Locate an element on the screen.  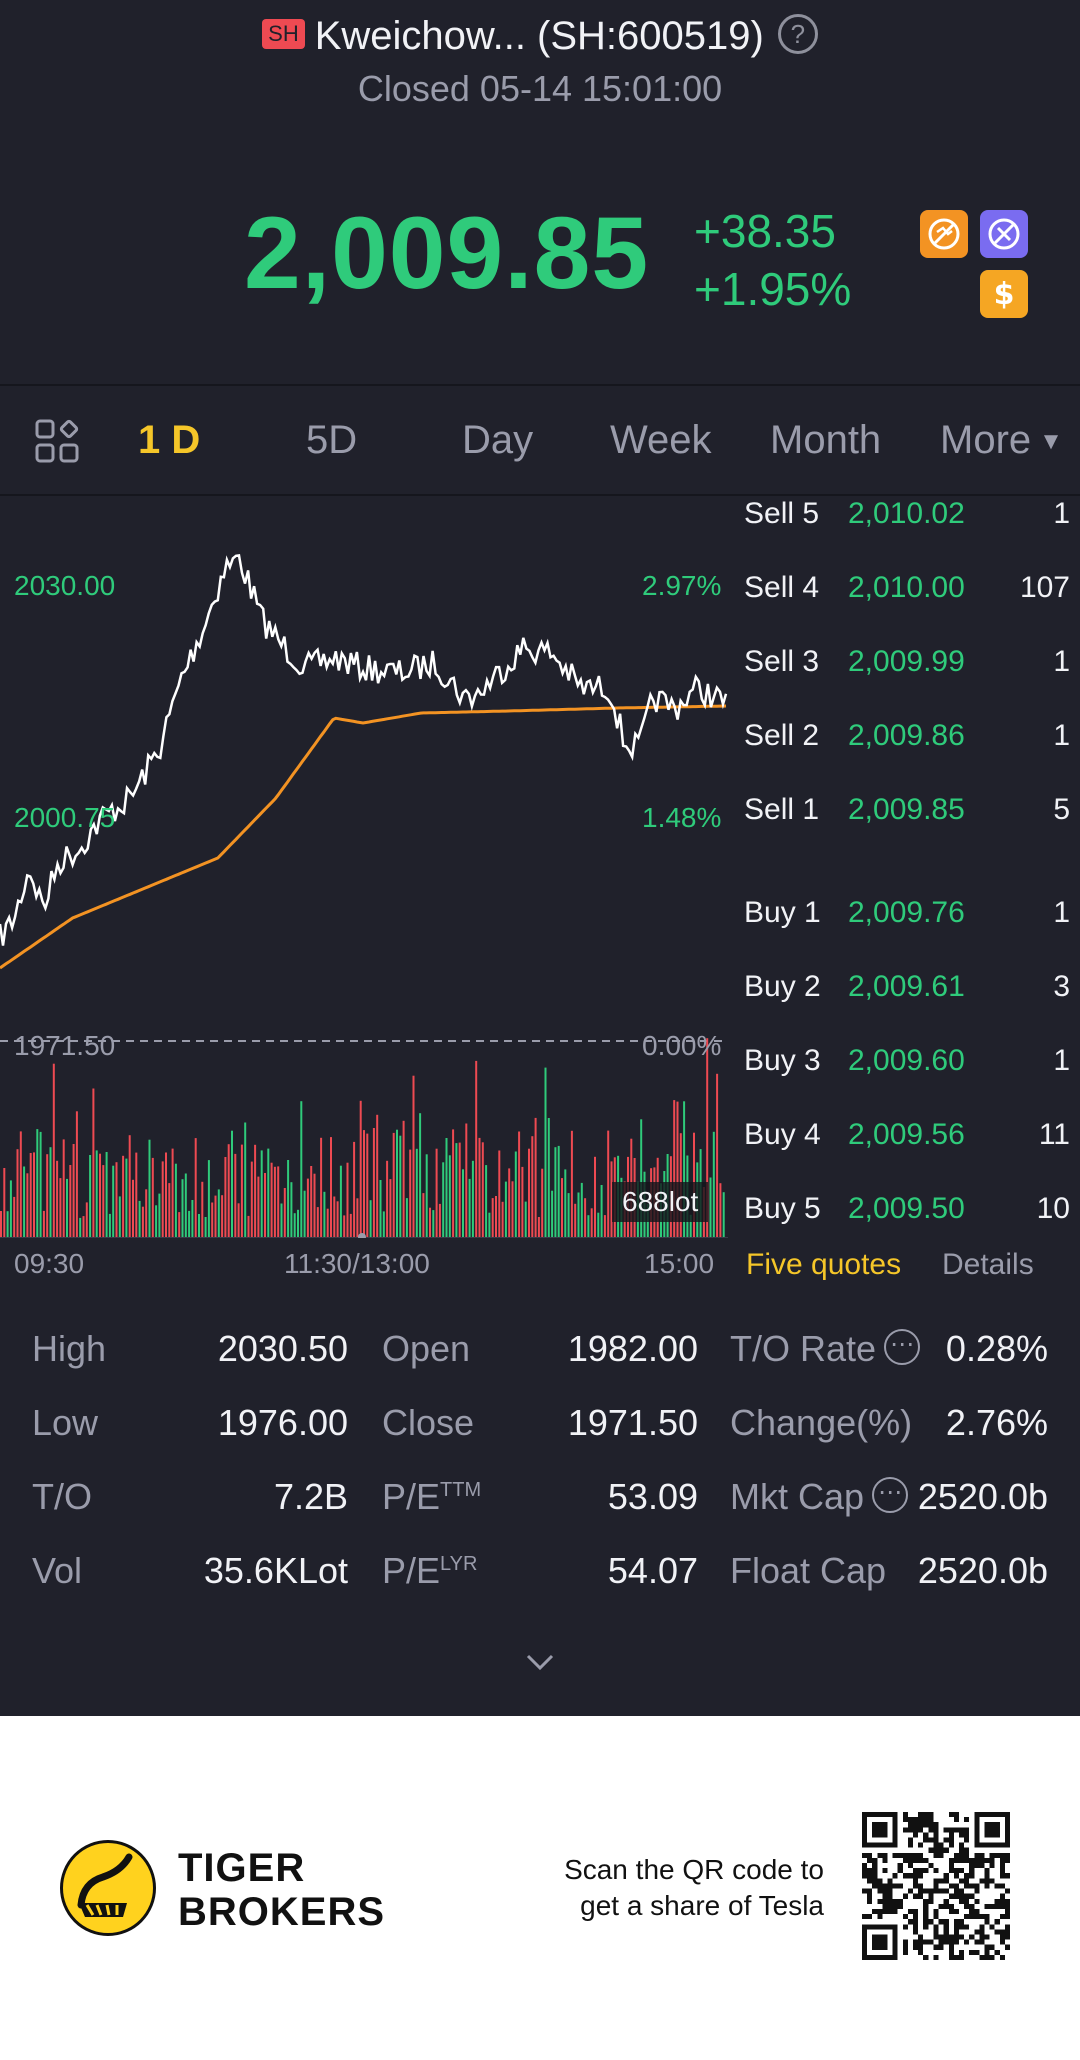
sell-row: Sell 5 2,010.02 1 is located at coordinates (907, 527).